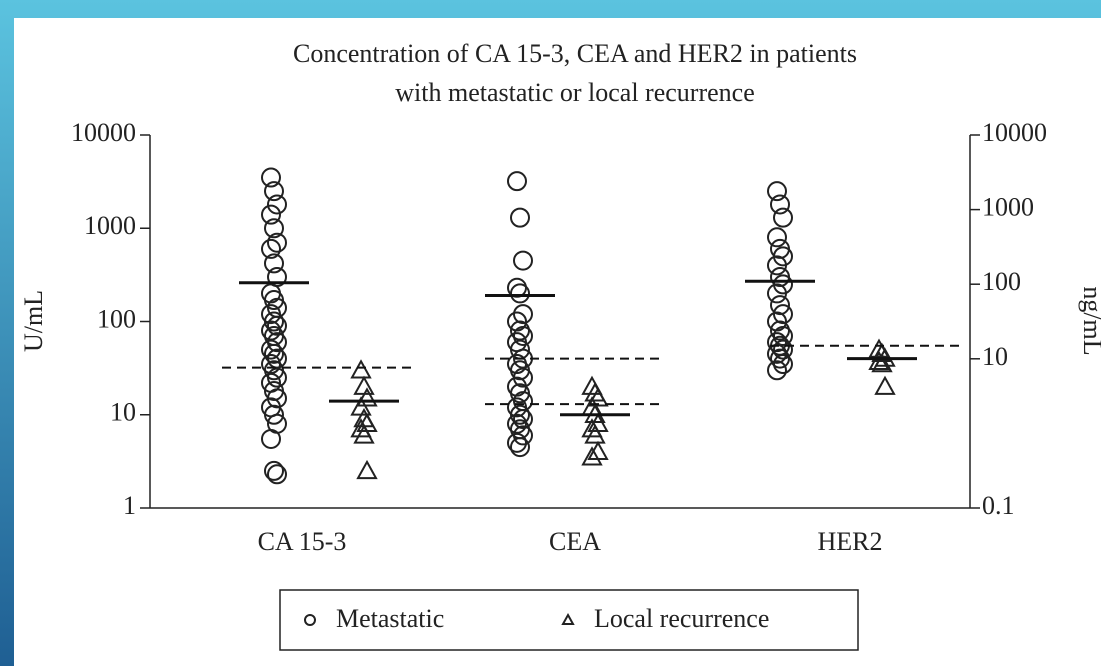 The height and width of the screenshot is (671, 1101). What do you see at coordinates (574, 92) in the screenshot?
I see `chart-title: with metastatic or local recurrence` at bounding box center [574, 92].